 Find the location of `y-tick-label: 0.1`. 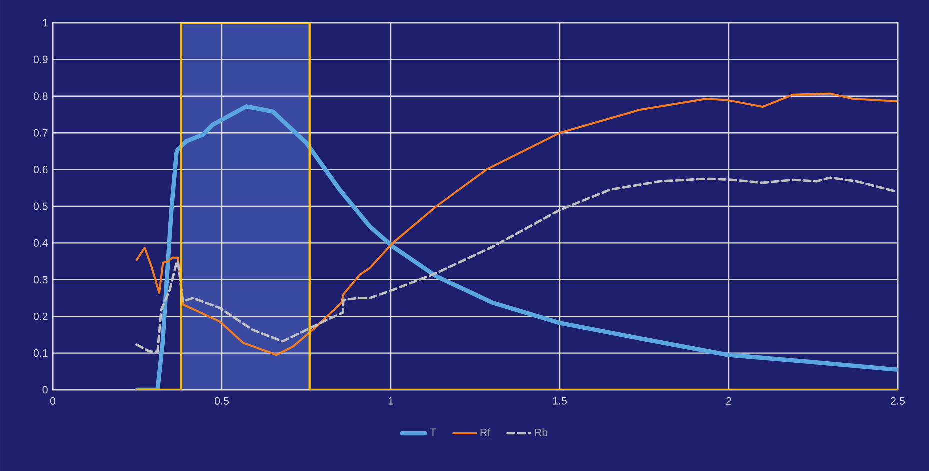

y-tick-label: 0.1 is located at coordinates (41, 354).